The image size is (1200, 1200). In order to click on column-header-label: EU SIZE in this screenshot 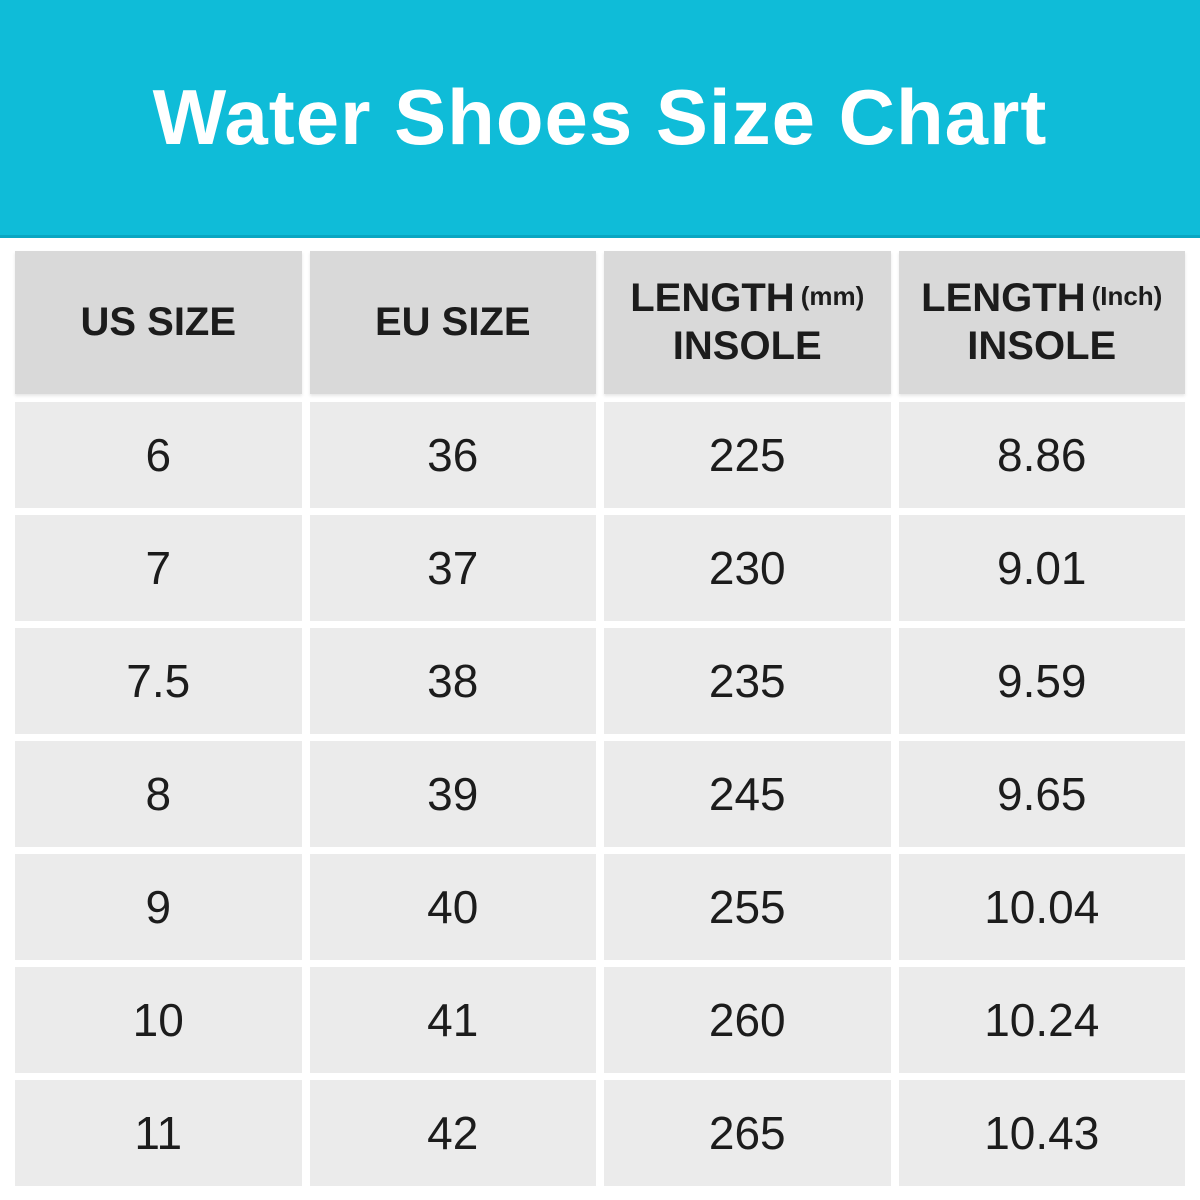, I will do `click(452, 321)`.